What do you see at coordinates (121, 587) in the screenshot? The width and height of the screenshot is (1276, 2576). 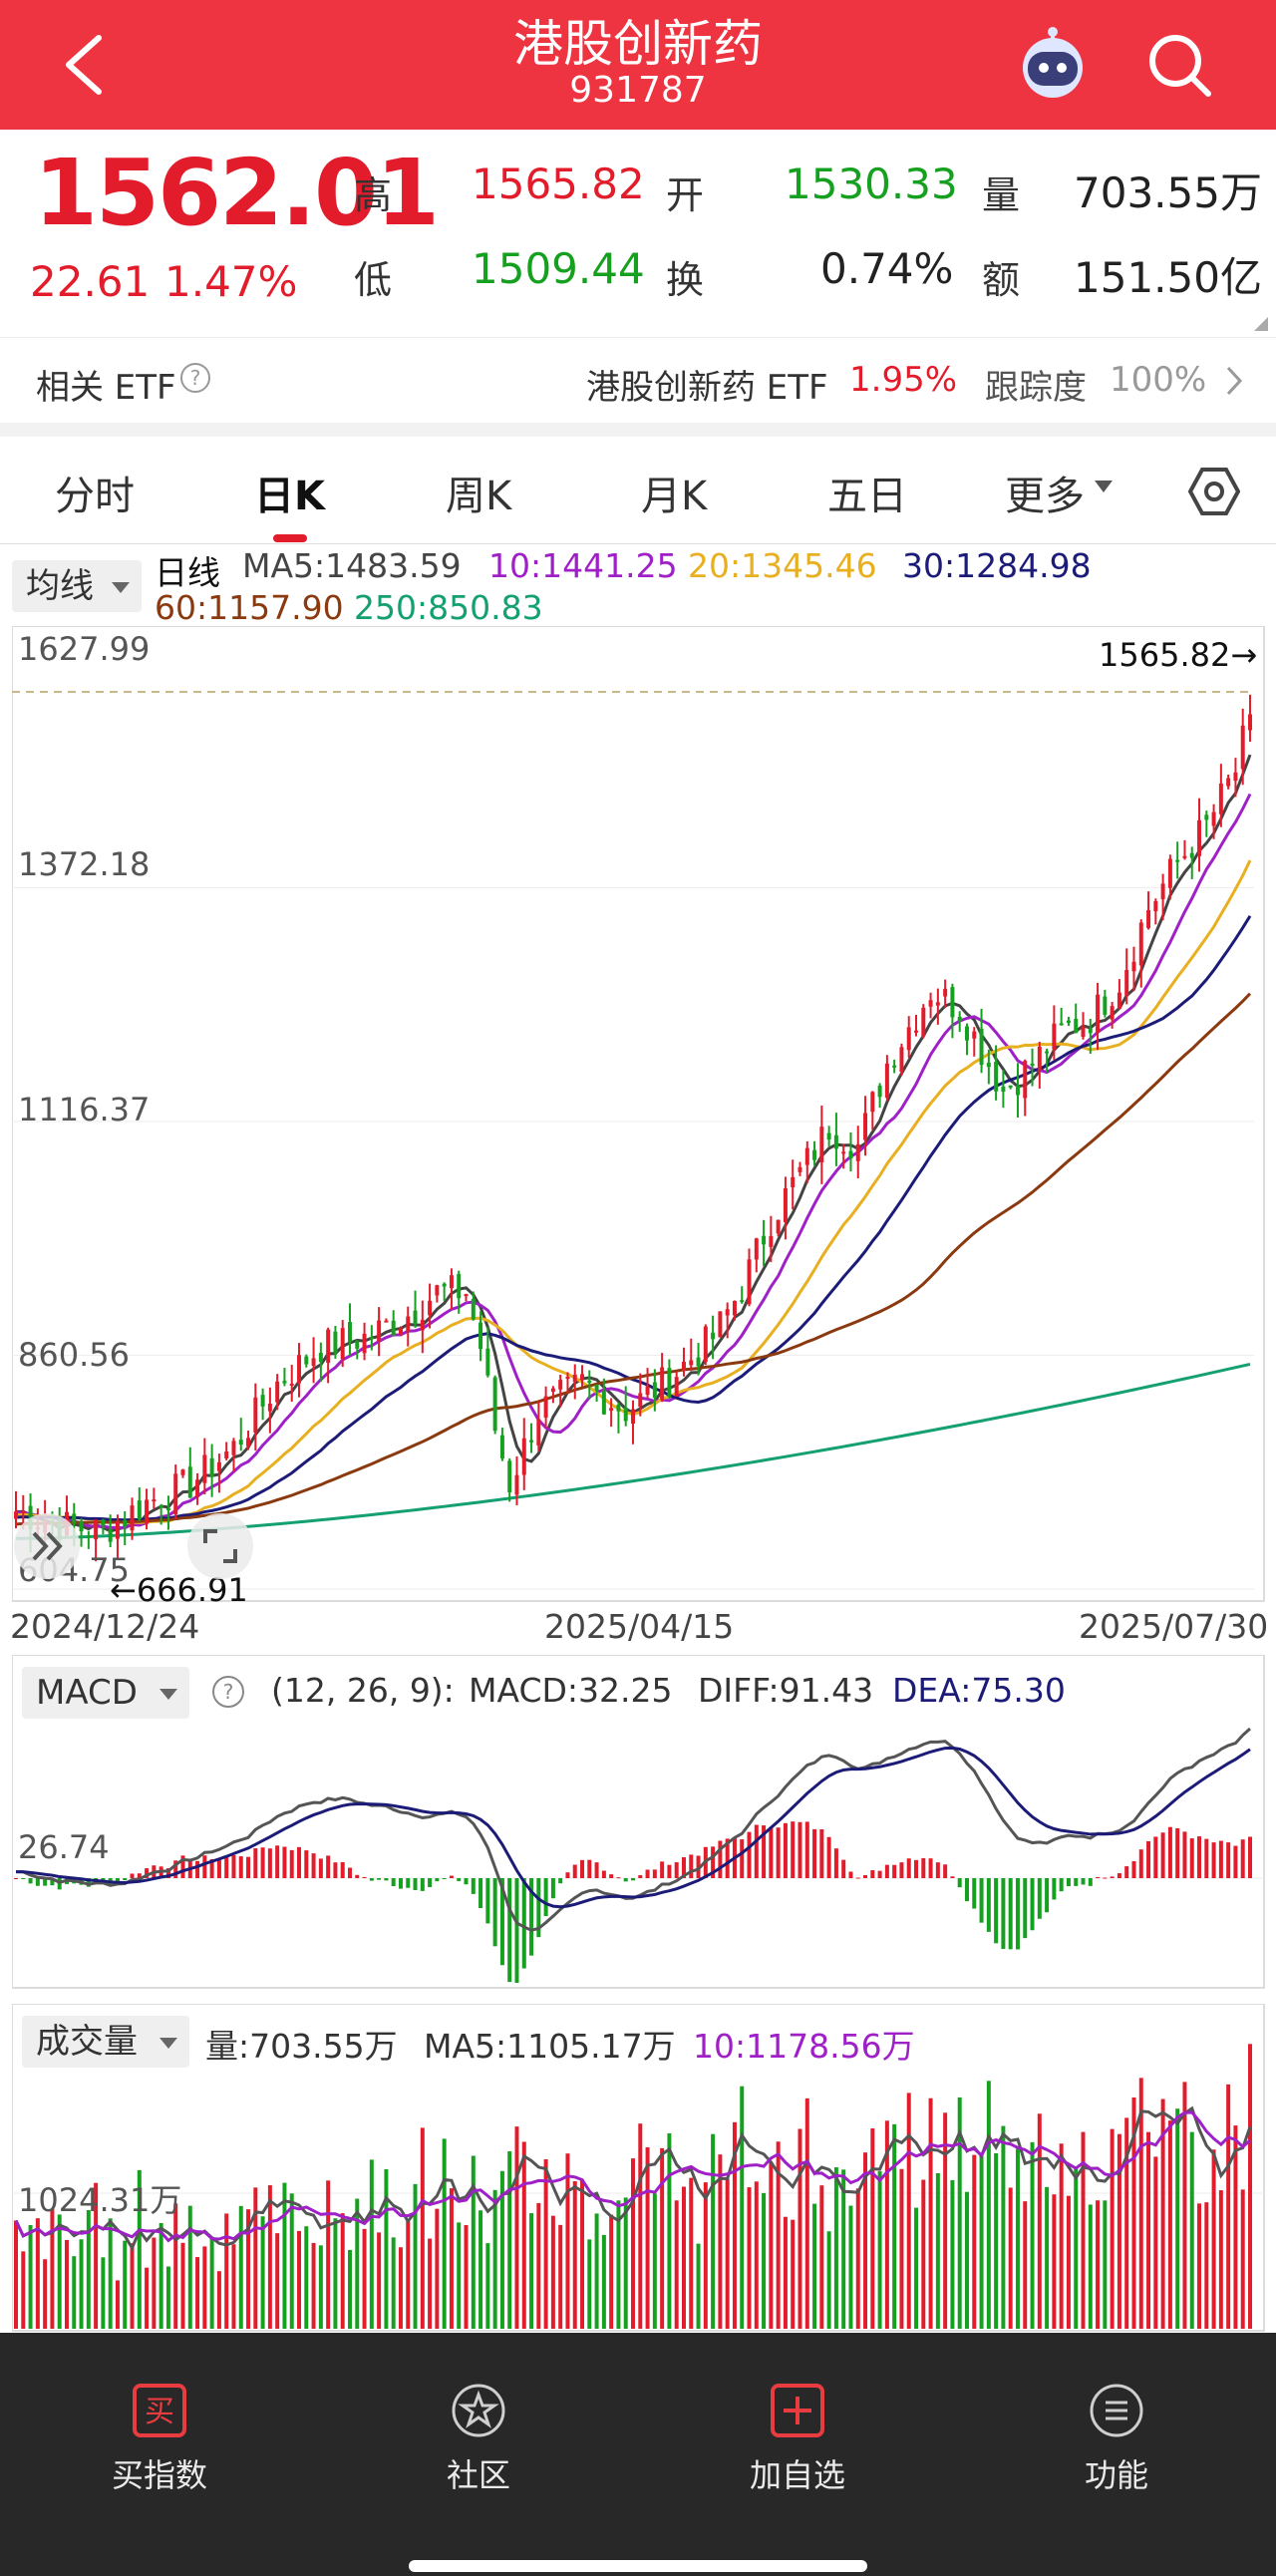 I see `chevron-down-icon` at bounding box center [121, 587].